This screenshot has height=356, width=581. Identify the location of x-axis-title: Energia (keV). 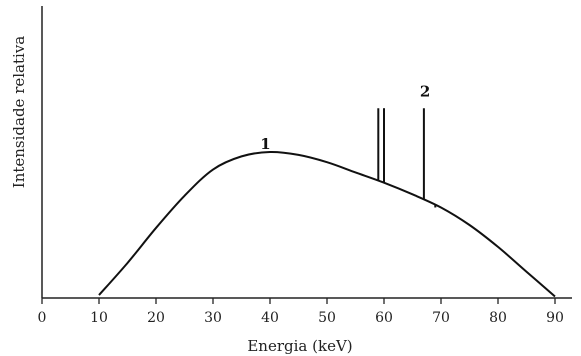
(299, 346).